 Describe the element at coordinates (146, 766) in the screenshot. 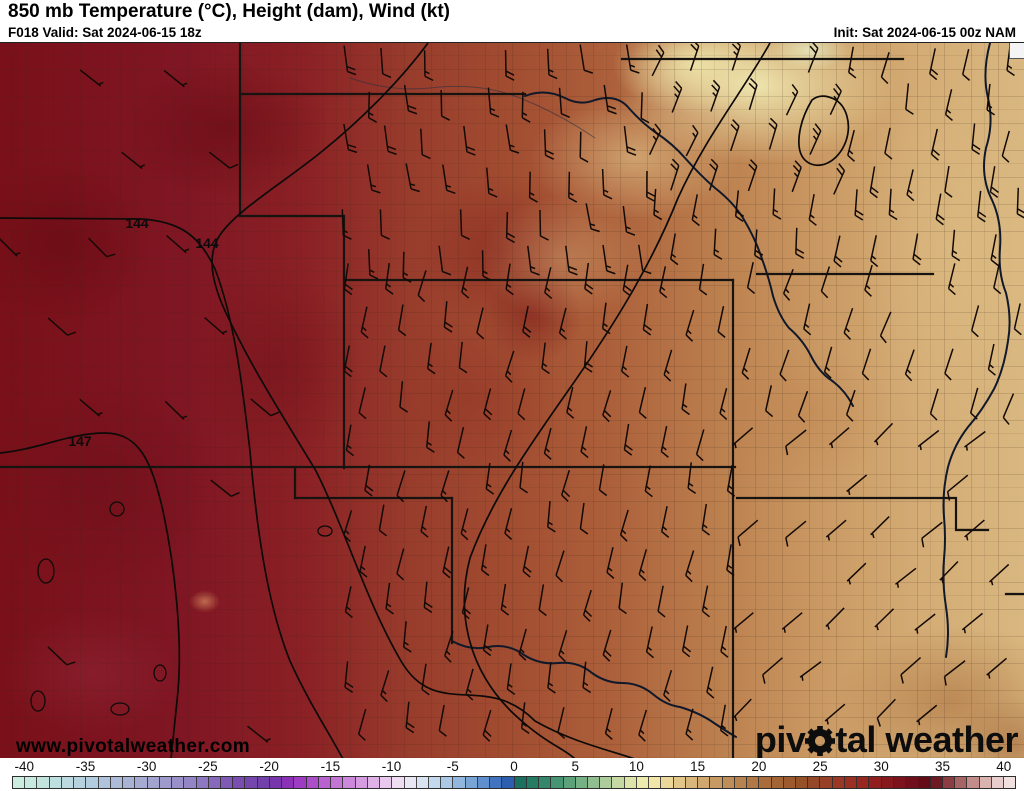

I see `colorbar-tick-label: -30` at that location.